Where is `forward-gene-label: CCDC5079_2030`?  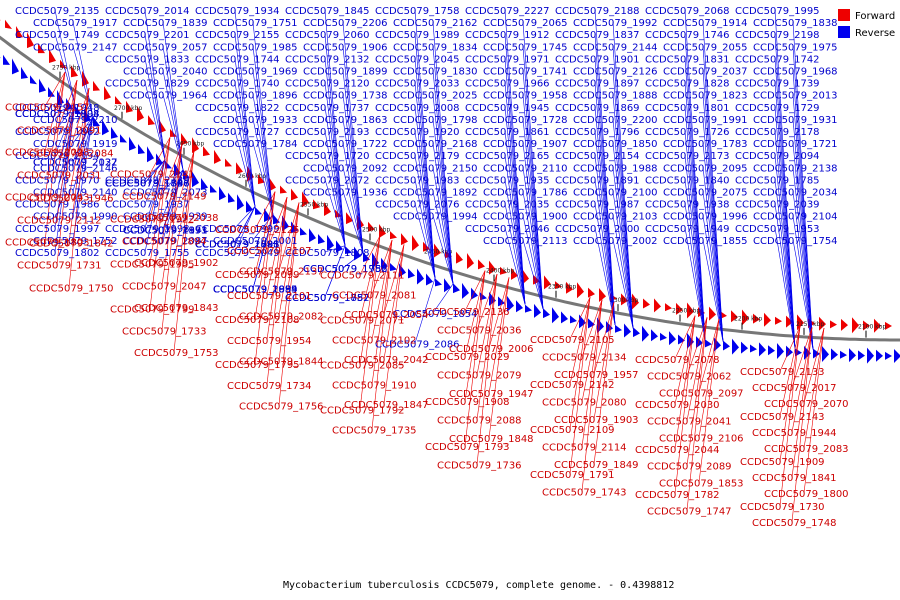
forward-gene-label: CCDC5079_2030 is located at coordinates (677, 405).